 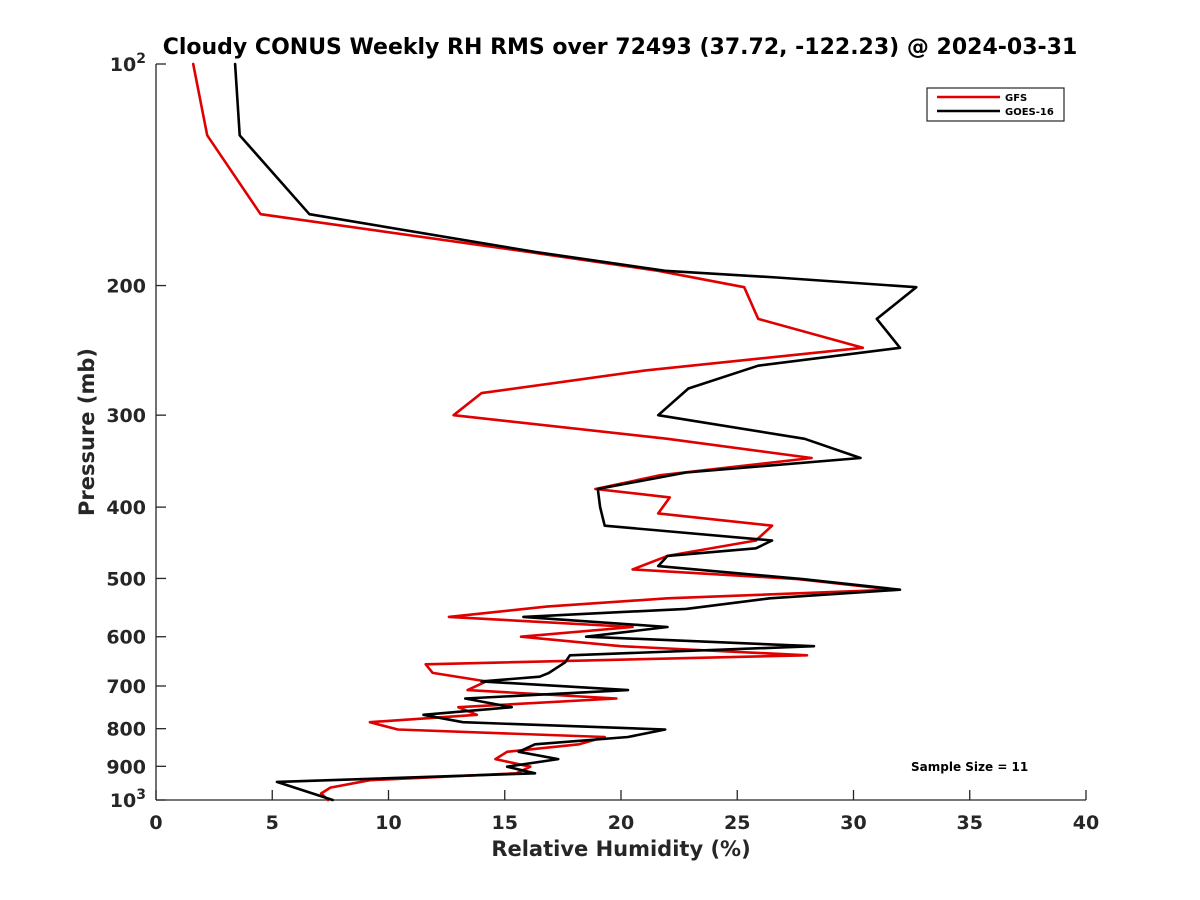 What do you see at coordinates (128, 63) in the screenshot?
I see `y-tick-label: 10²` at bounding box center [128, 63].